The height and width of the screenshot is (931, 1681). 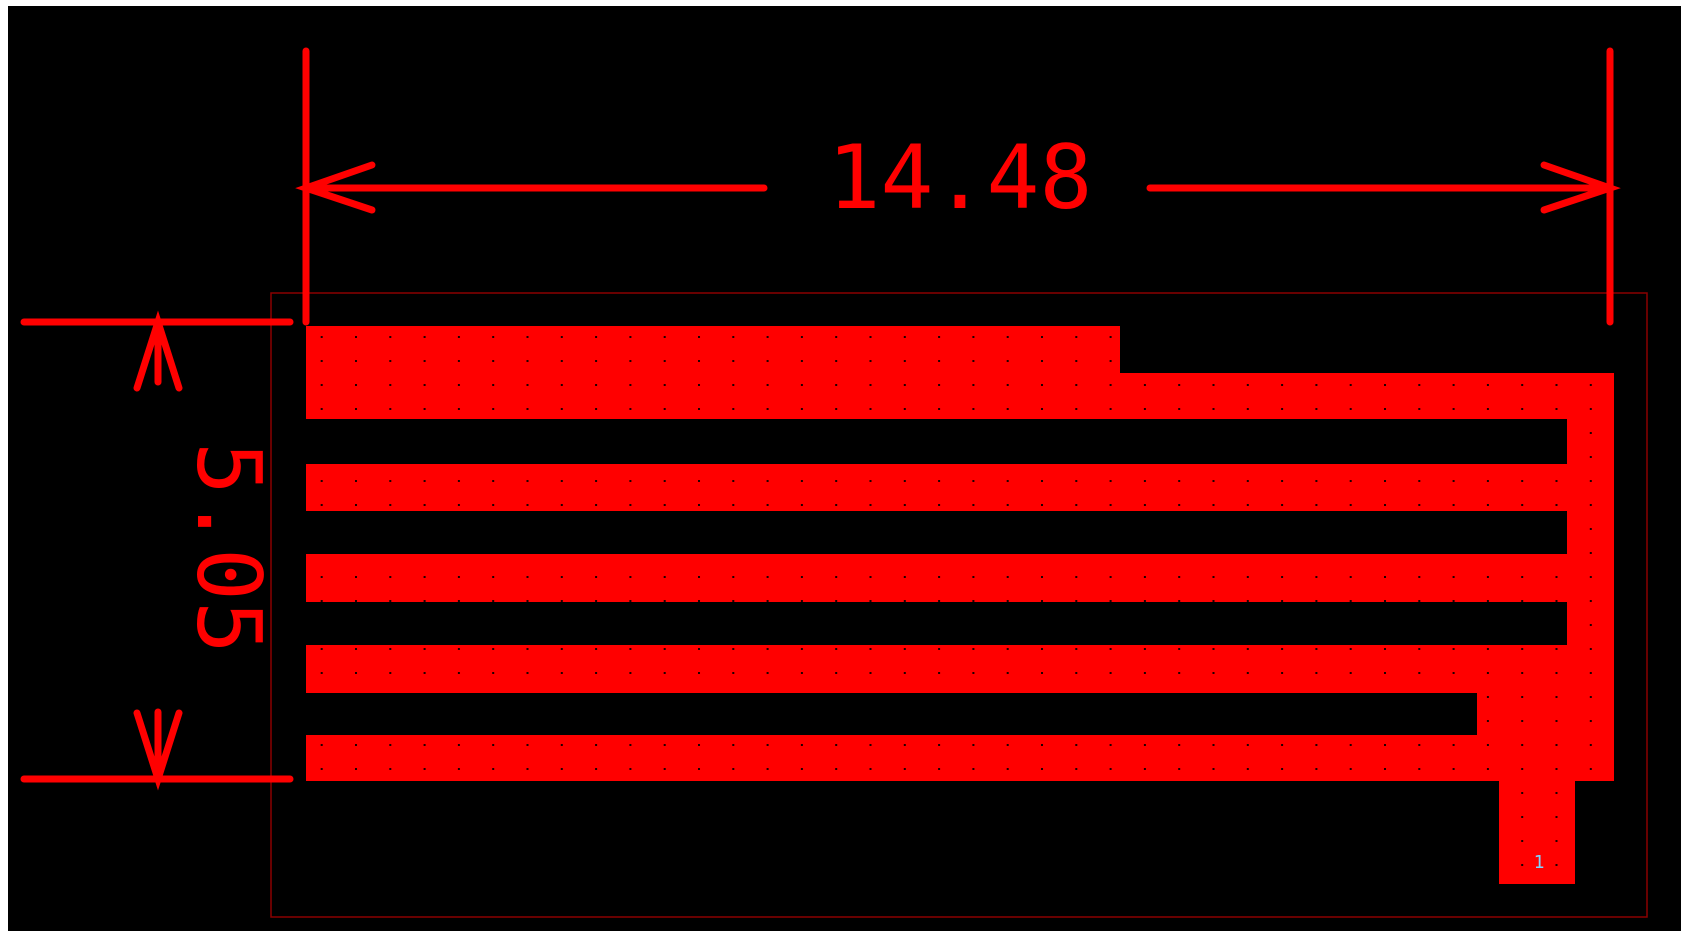 What do you see at coordinates (158, 351) in the screenshot?
I see `height-arrowhead-top` at bounding box center [158, 351].